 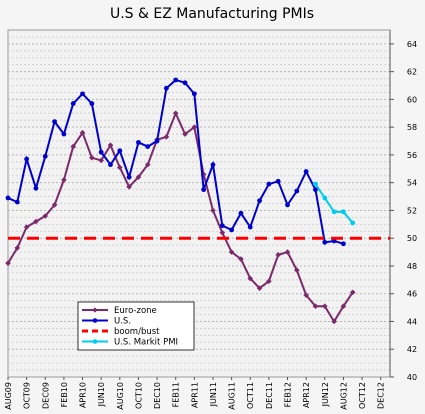 What do you see at coordinates (334, 203) in the screenshot?
I see `series-u-s-markit-pmi` at bounding box center [334, 203].